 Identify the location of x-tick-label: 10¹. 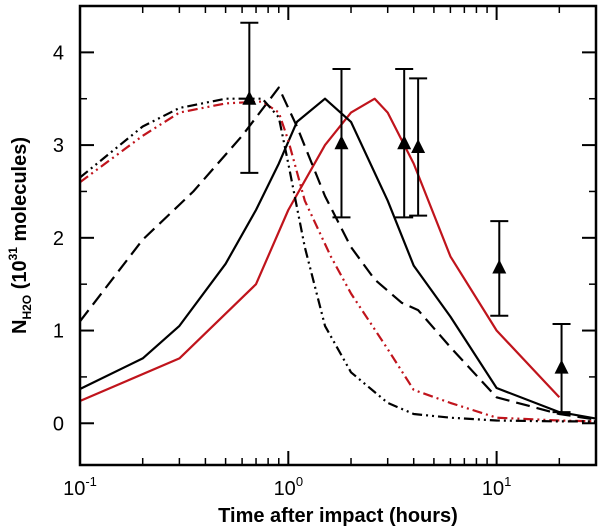
(496, 487).